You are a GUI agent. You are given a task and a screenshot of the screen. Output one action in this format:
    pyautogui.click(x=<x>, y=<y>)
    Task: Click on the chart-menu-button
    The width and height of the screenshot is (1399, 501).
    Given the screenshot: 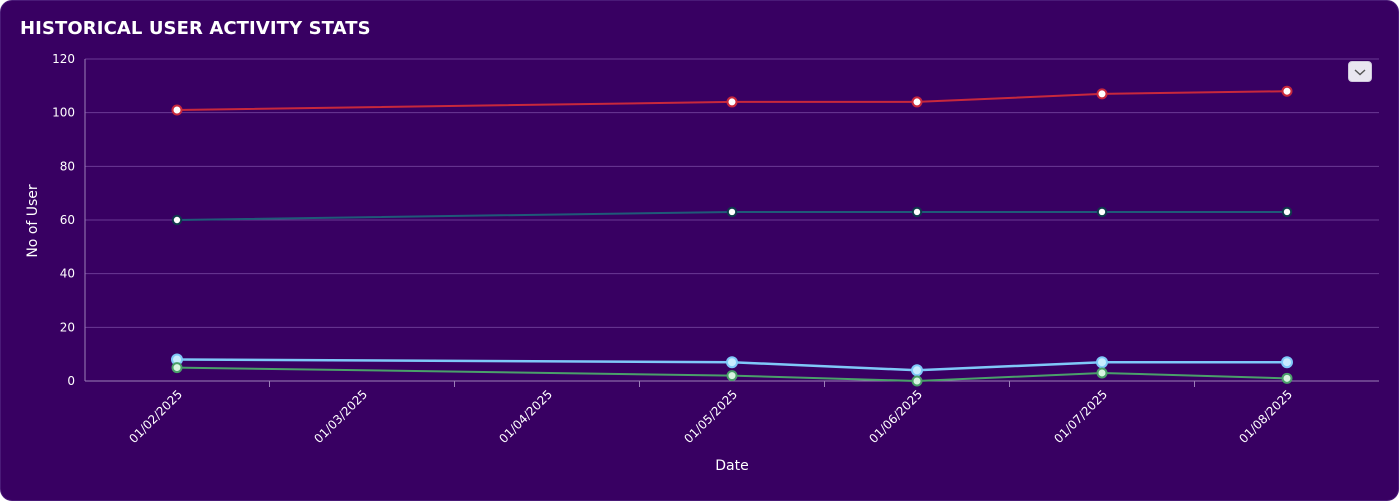 What is the action you would take?
    pyautogui.click(x=1360, y=71)
    